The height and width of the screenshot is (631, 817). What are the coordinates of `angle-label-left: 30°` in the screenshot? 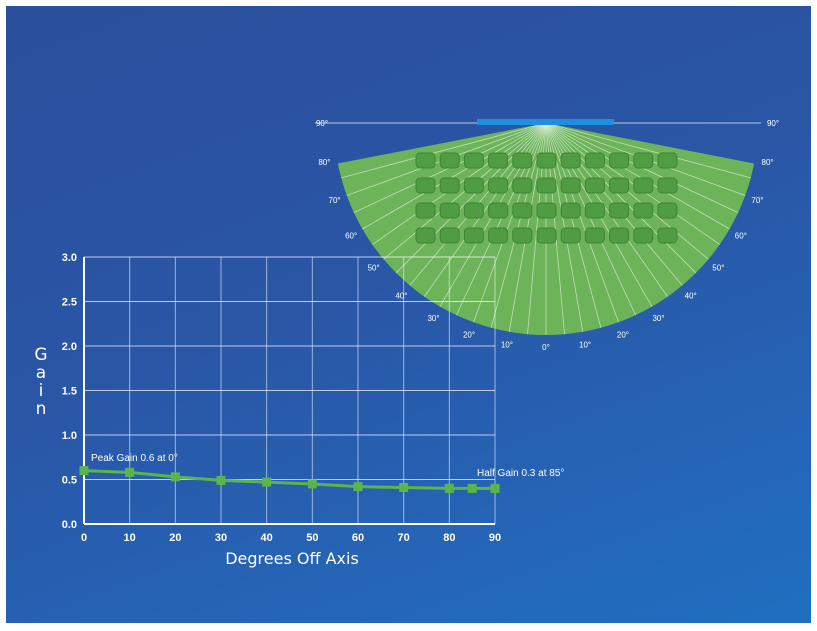 It's located at (433, 318).